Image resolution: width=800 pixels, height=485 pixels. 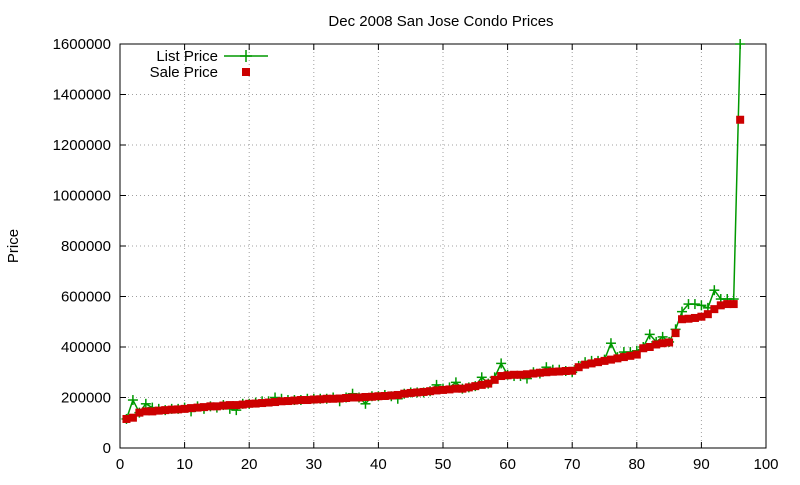 What do you see at coordinates (765, 464) in the screenshot?
I see `x-tick-label: 100` at bounding box center [765, 464].